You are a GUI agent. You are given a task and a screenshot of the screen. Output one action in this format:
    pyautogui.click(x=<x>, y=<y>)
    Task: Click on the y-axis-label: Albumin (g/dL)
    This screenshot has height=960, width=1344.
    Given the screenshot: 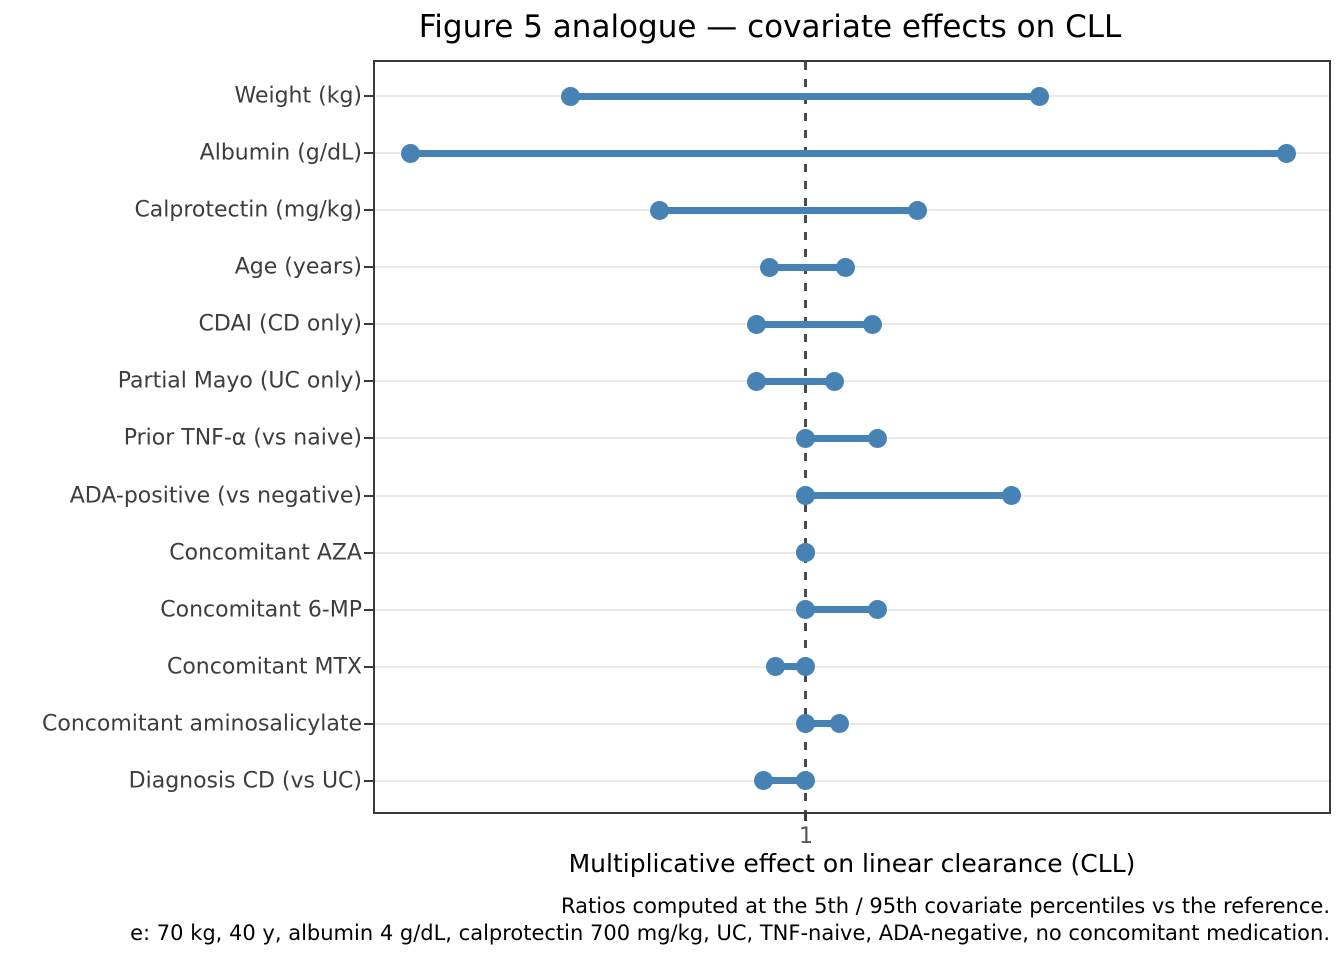 What is the action you would take?
    pyautogui.click(x=280, y=153)
    